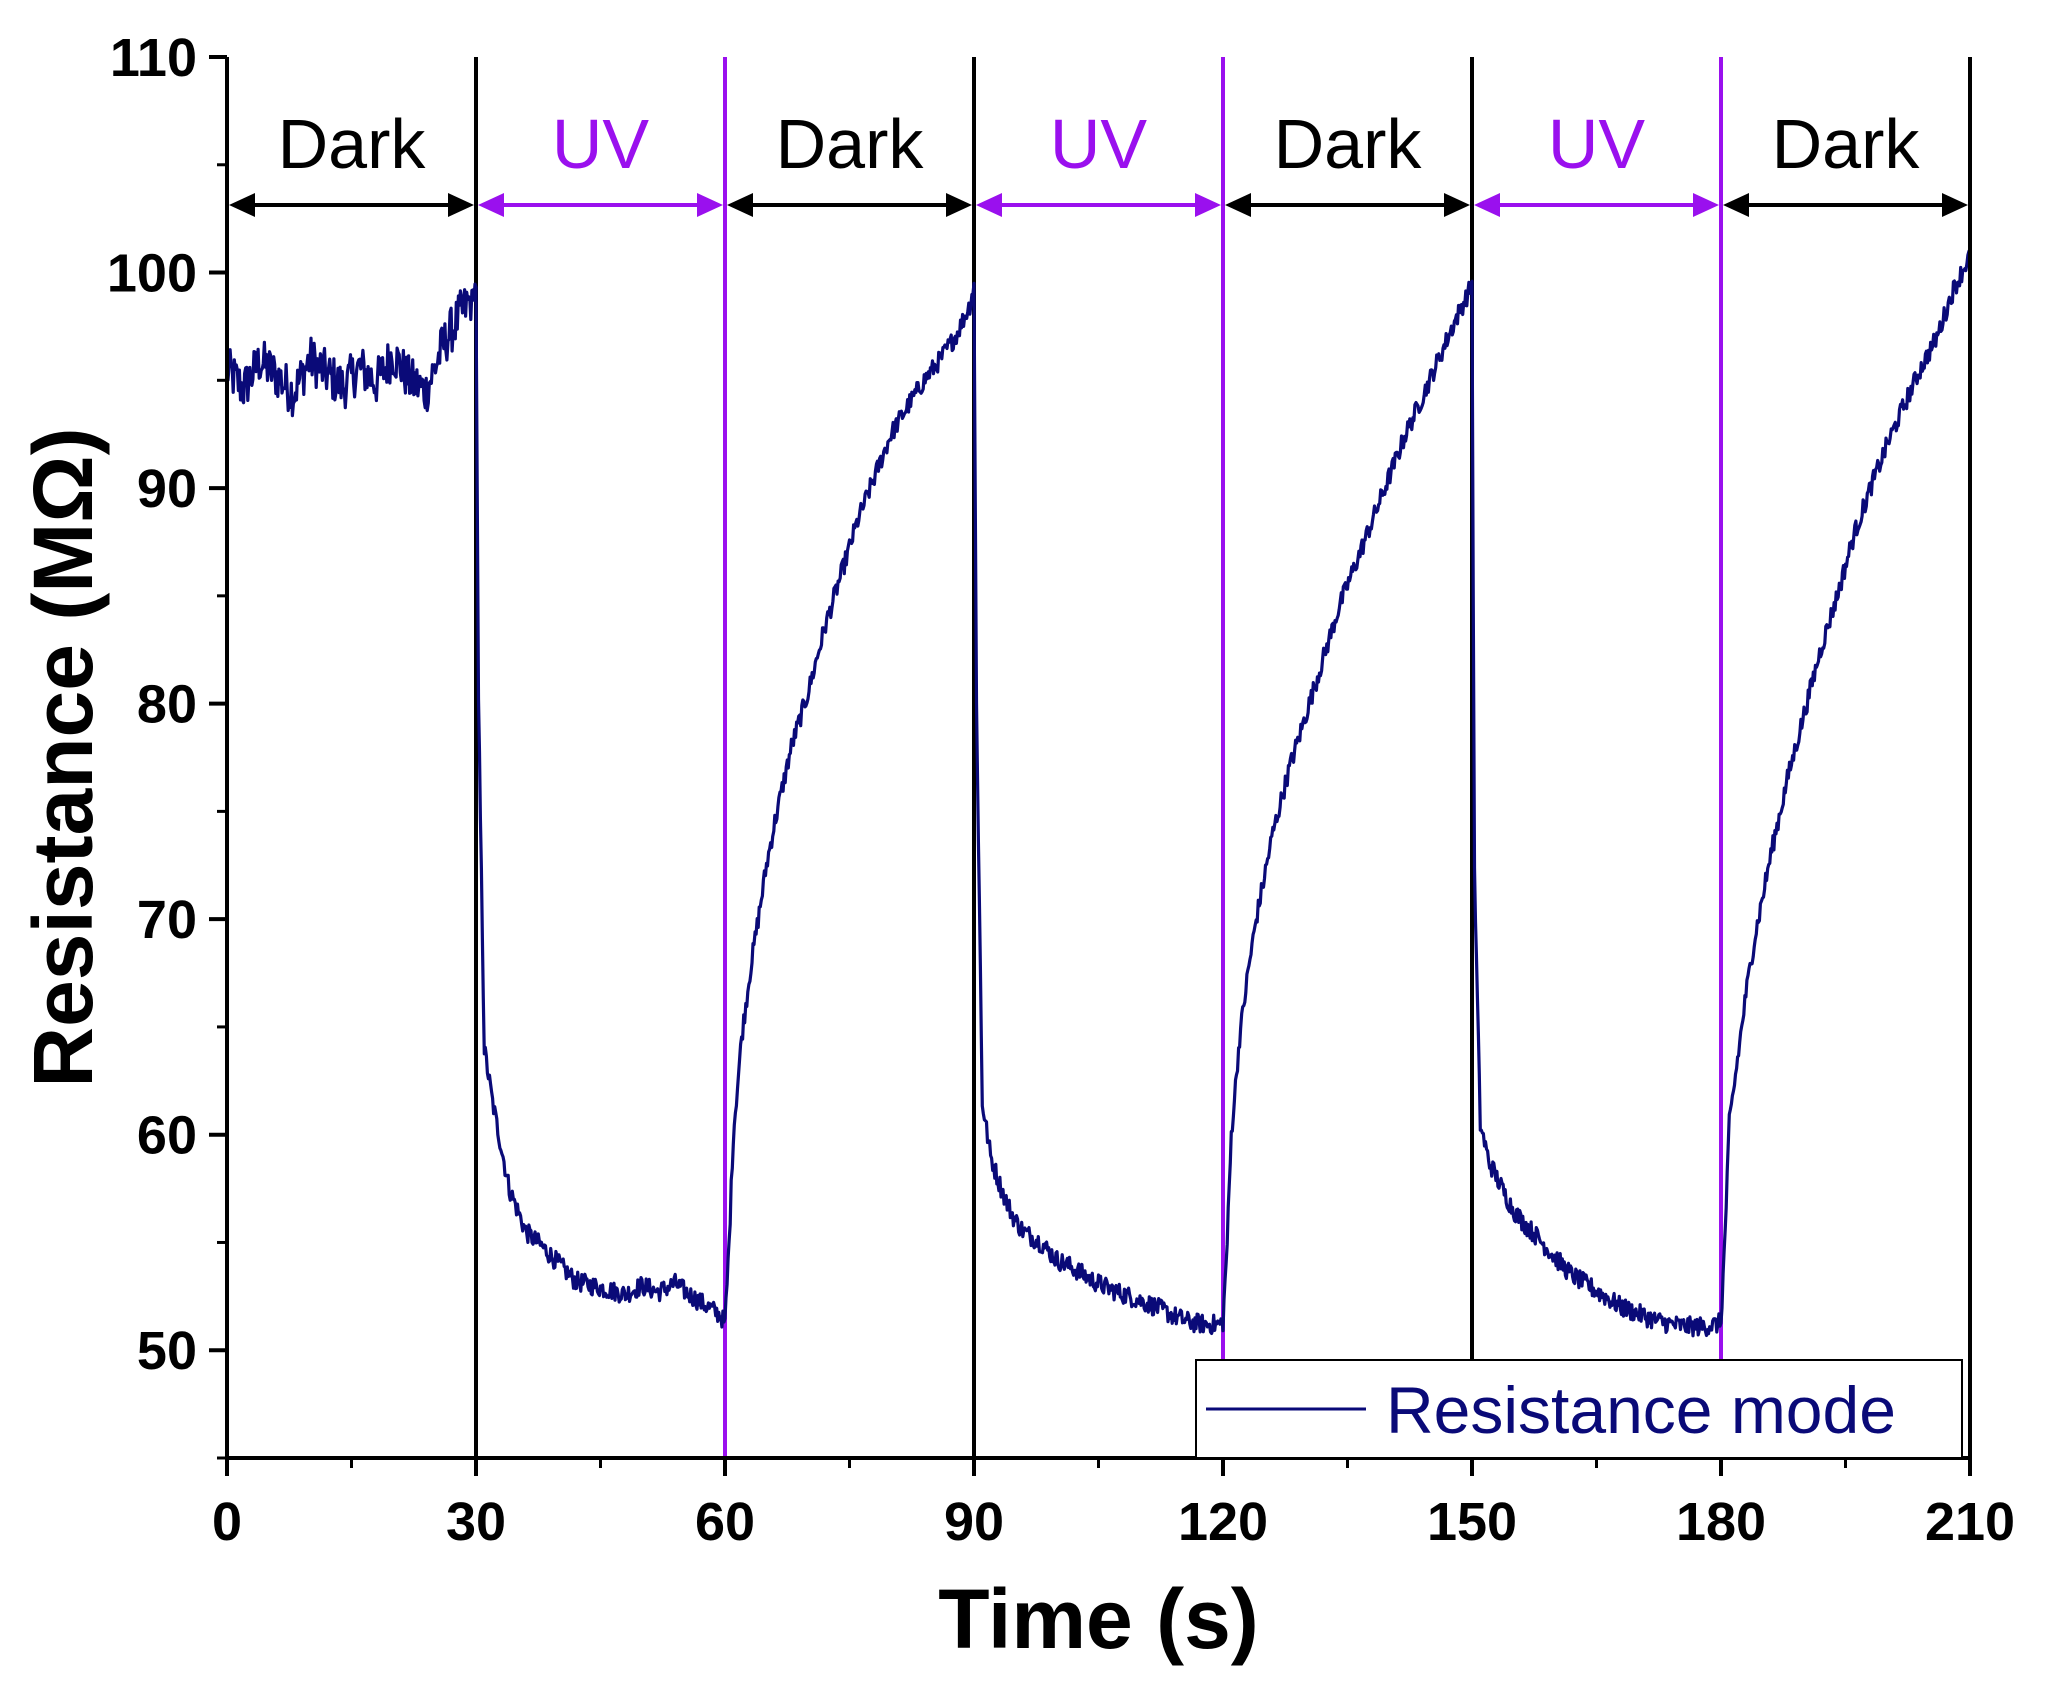 The width and height of the screenshot is (2045, 1699). What do you see at coordinates (227, 1522) in the screenshot?
I see `x-tick-label-0: 0` at bounding box center [227, 1522].